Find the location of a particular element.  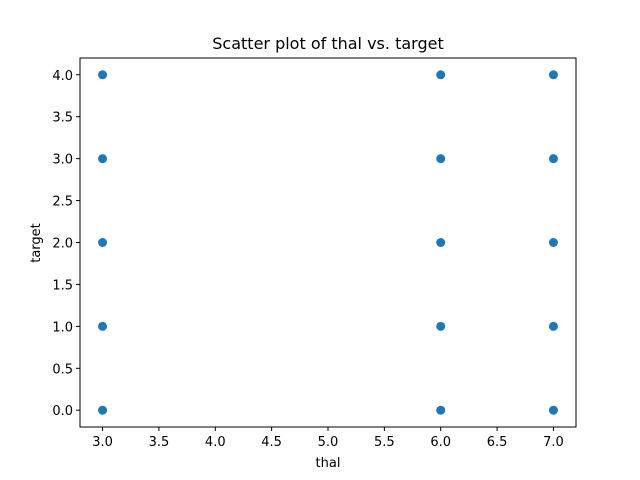

y-tick-label: 4.0 is located at coordinates (62, 76).